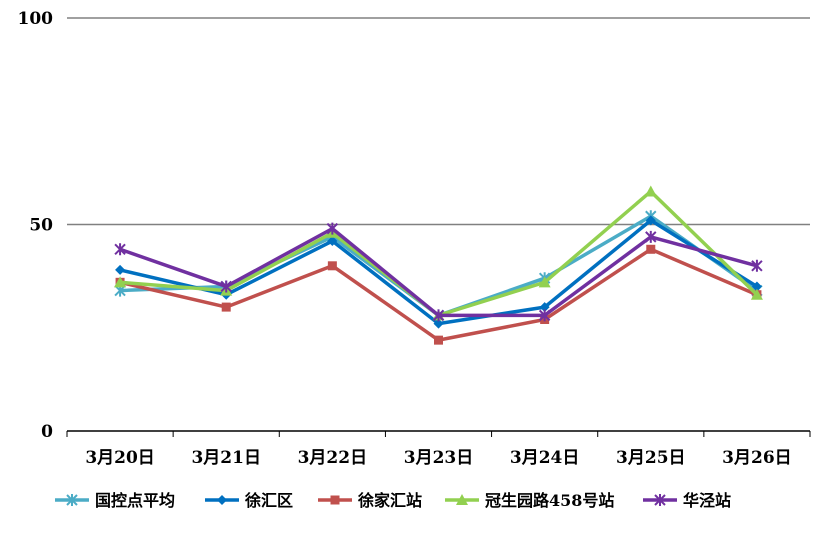 The width and height of the screenshot is (813, 533). I want to click on legend-label: 徐家汇站, so click(389, 500).